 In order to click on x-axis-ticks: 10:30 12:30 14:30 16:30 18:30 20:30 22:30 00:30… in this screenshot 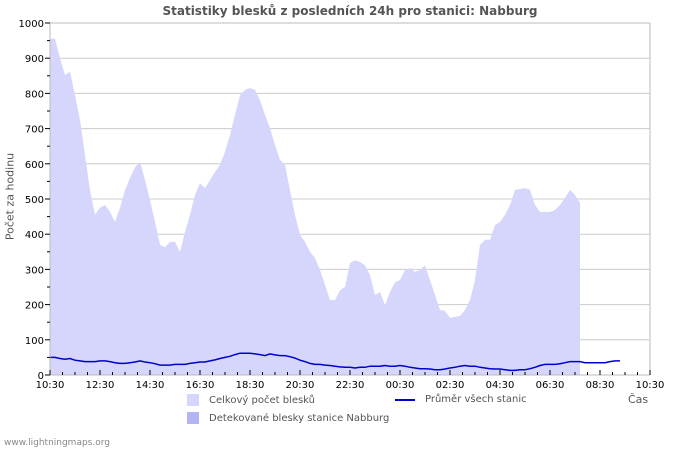, I will do `click(350, 380)`.